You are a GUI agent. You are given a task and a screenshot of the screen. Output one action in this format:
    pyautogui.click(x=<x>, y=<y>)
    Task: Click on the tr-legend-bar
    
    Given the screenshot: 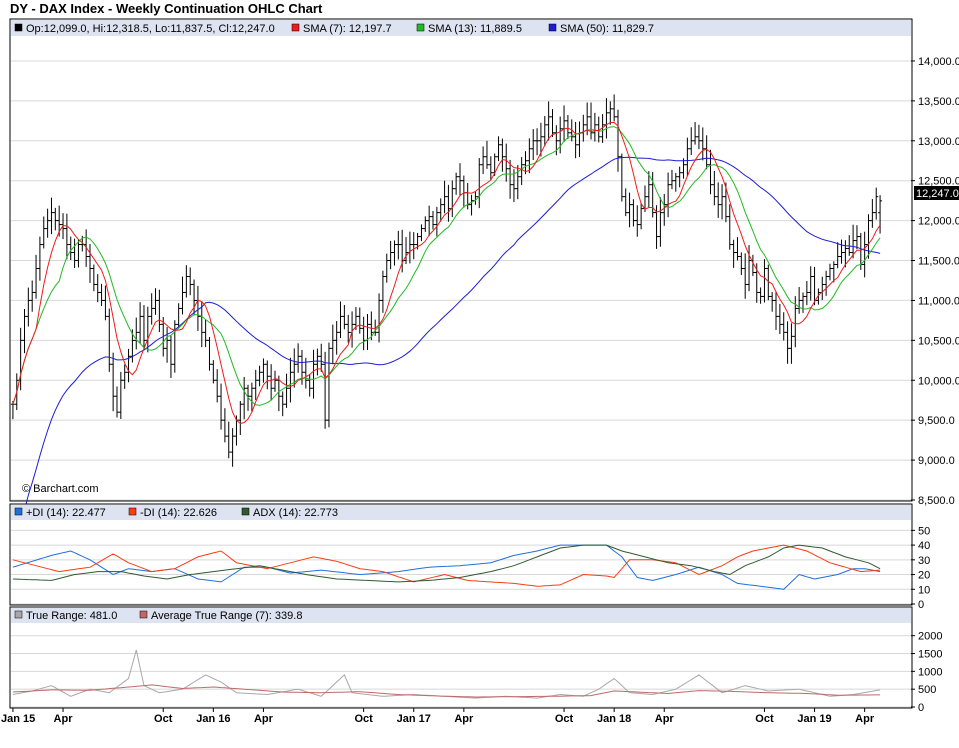 What is the action you would take?
    pyautogui.click(x=461, y=615)
    